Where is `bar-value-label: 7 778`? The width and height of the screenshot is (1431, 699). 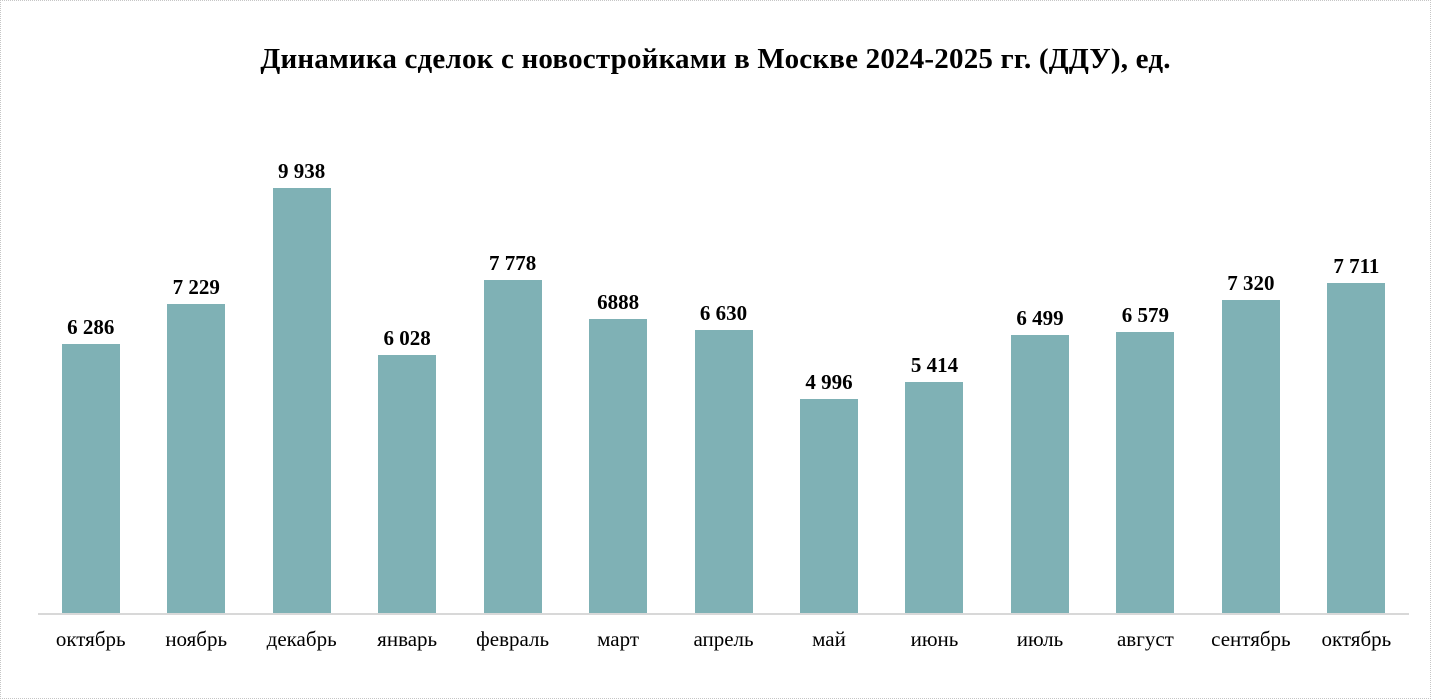
bar-value-label: 7 778 is located at coordinates (512, 262).